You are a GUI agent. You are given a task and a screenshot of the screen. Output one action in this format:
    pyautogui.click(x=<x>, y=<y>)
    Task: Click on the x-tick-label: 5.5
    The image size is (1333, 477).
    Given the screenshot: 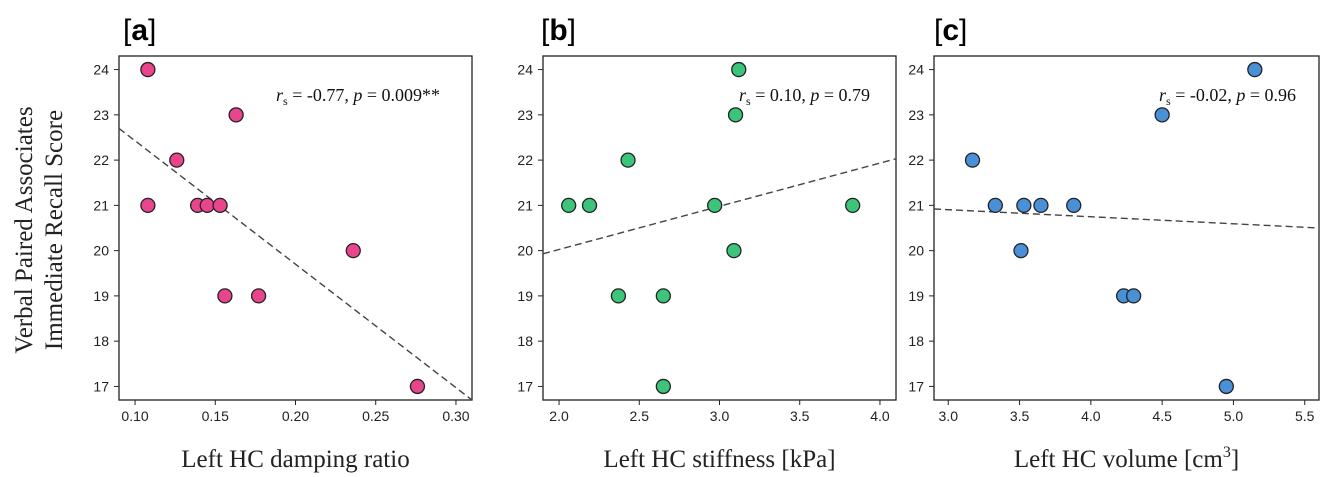 What is the action you would take?
    pyautogui.click(x=1305, y=416)
    